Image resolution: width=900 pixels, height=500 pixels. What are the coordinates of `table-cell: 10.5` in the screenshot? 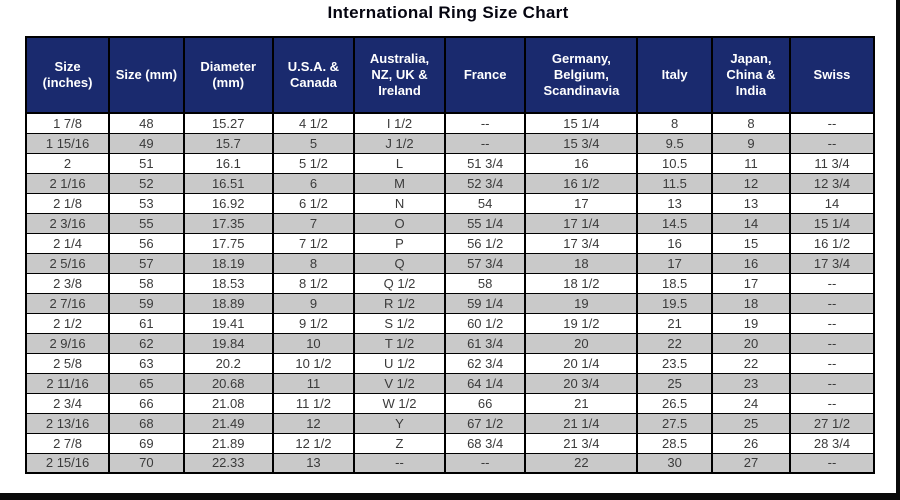 It's located at (674, 162).